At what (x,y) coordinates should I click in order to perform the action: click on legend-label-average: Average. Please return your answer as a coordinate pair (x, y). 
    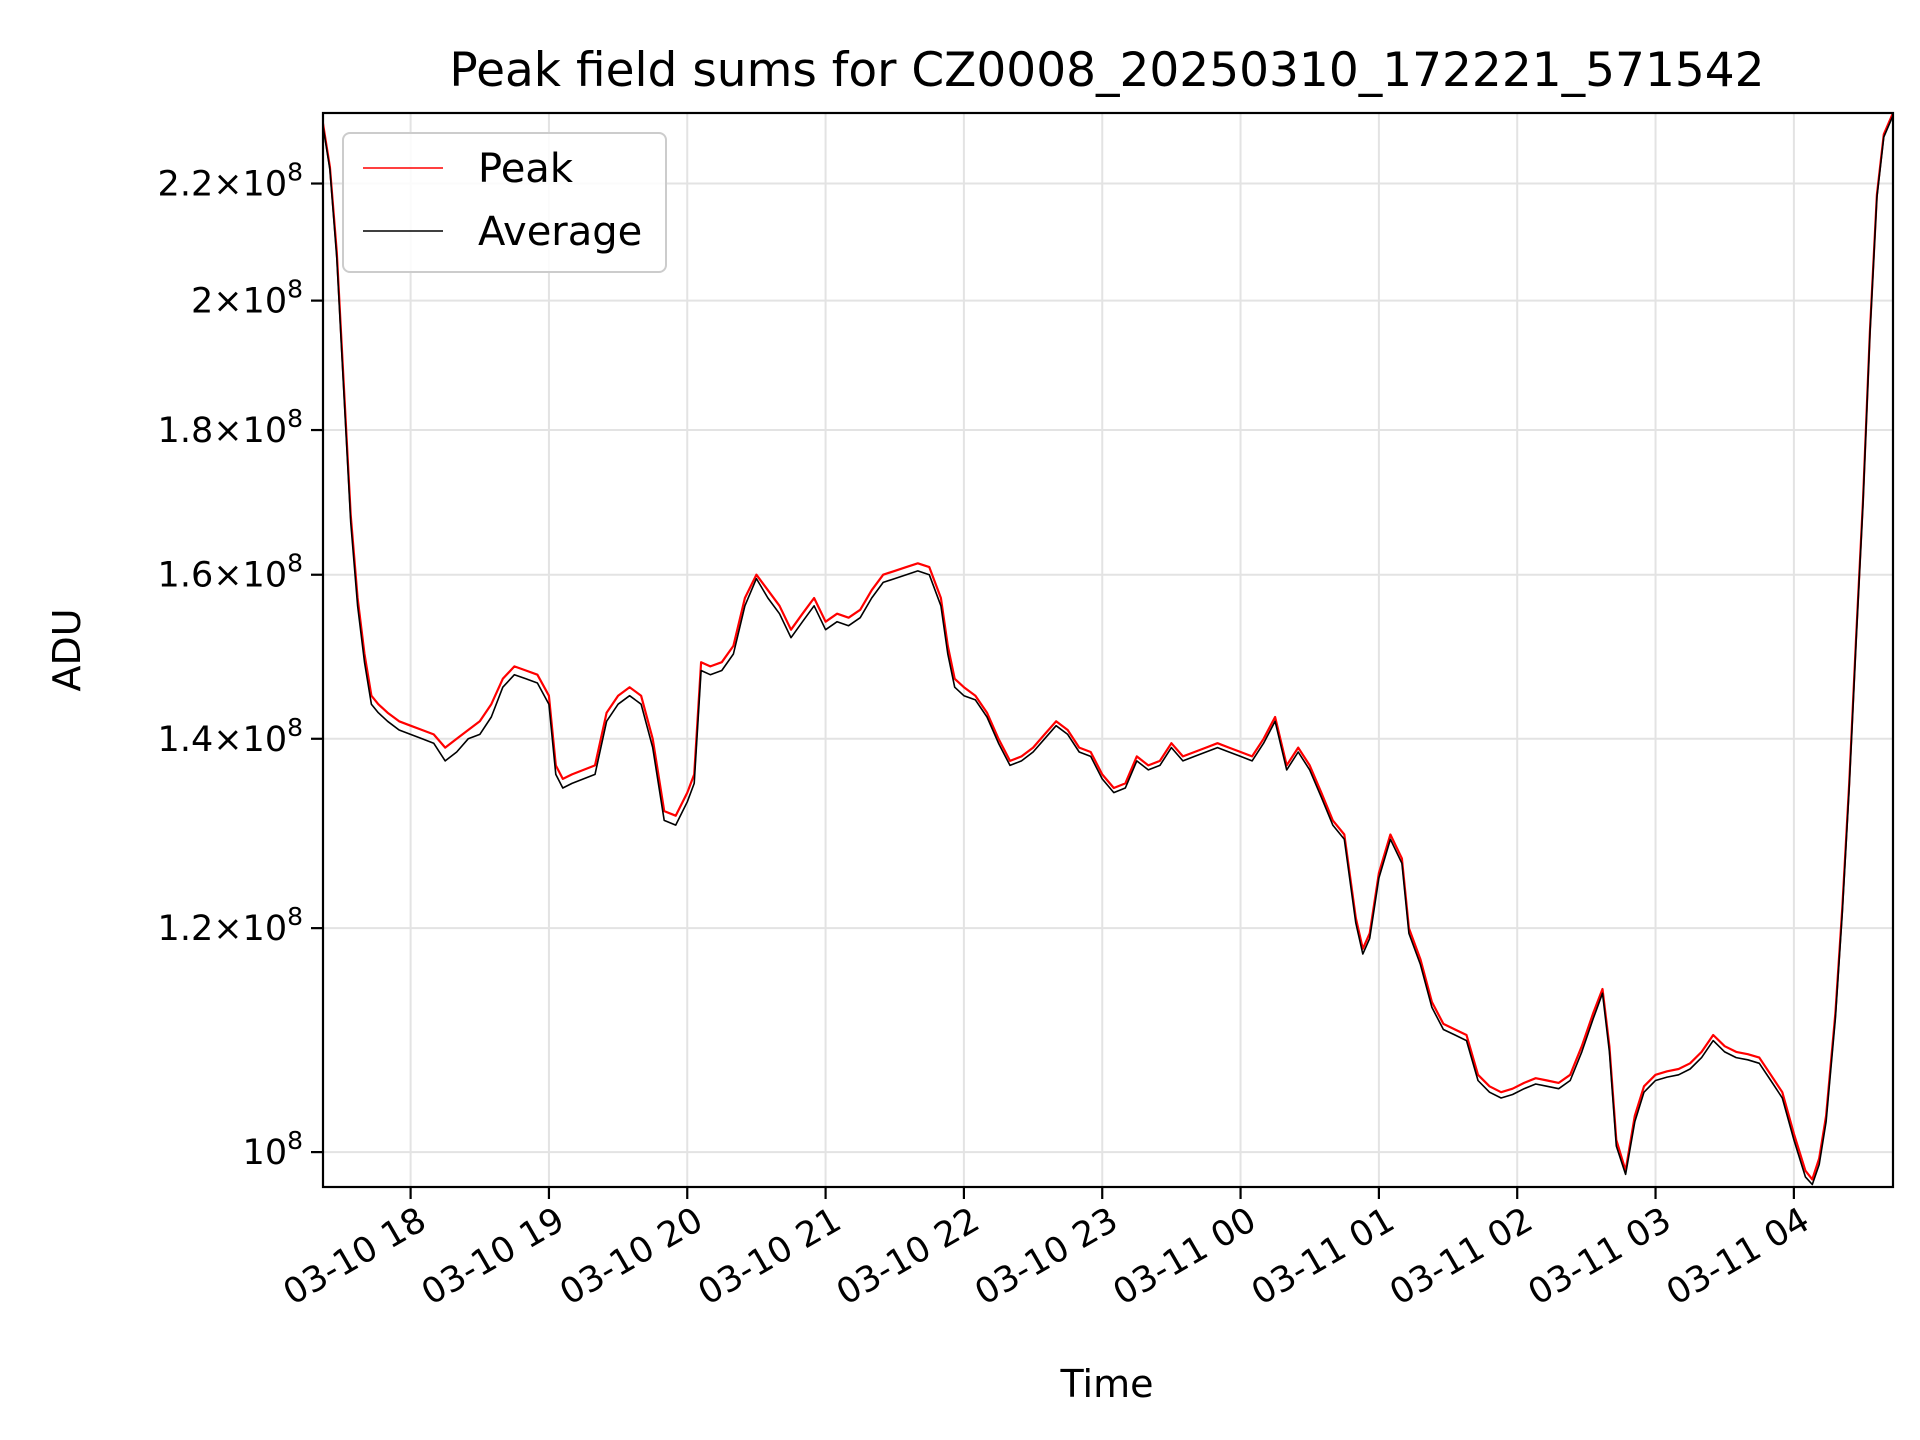
    Looking at the image, I should click on (560, 232).